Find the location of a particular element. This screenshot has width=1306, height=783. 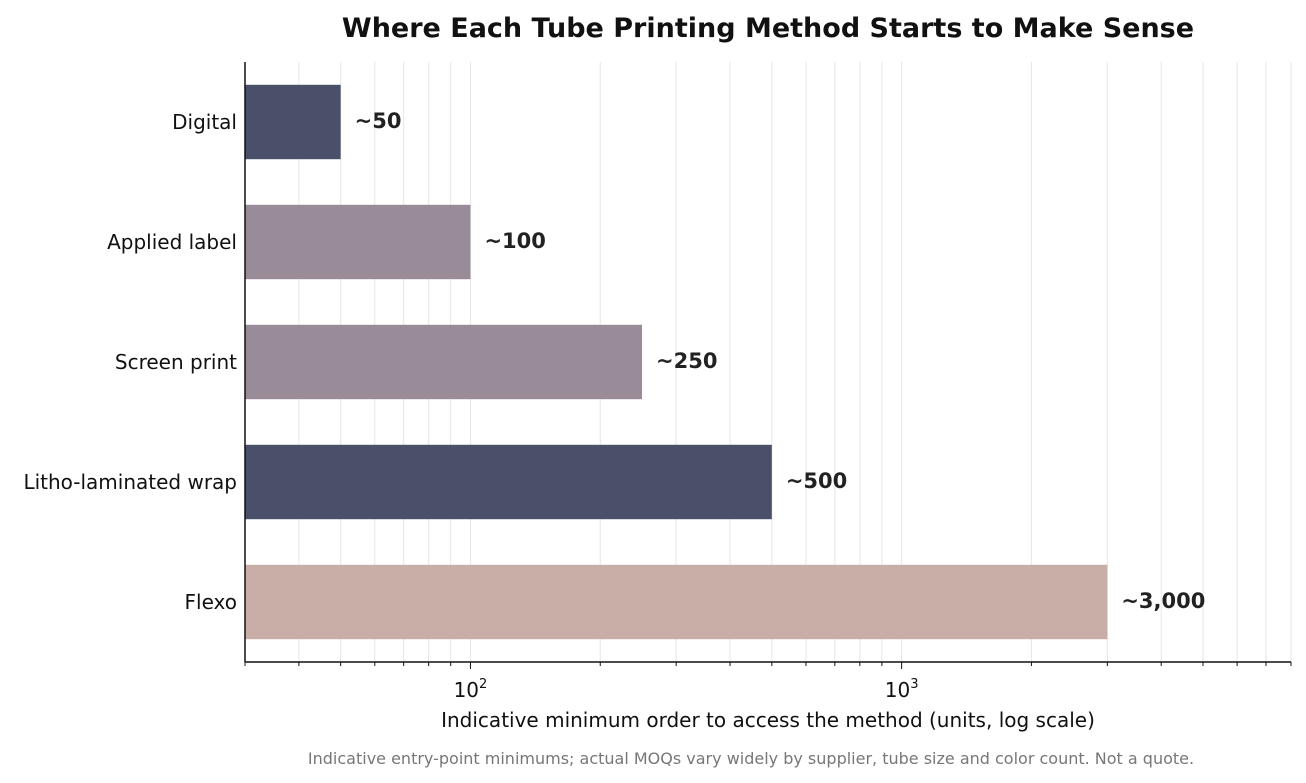

x-tick-label: 102 is located at coordinates (471, 689).